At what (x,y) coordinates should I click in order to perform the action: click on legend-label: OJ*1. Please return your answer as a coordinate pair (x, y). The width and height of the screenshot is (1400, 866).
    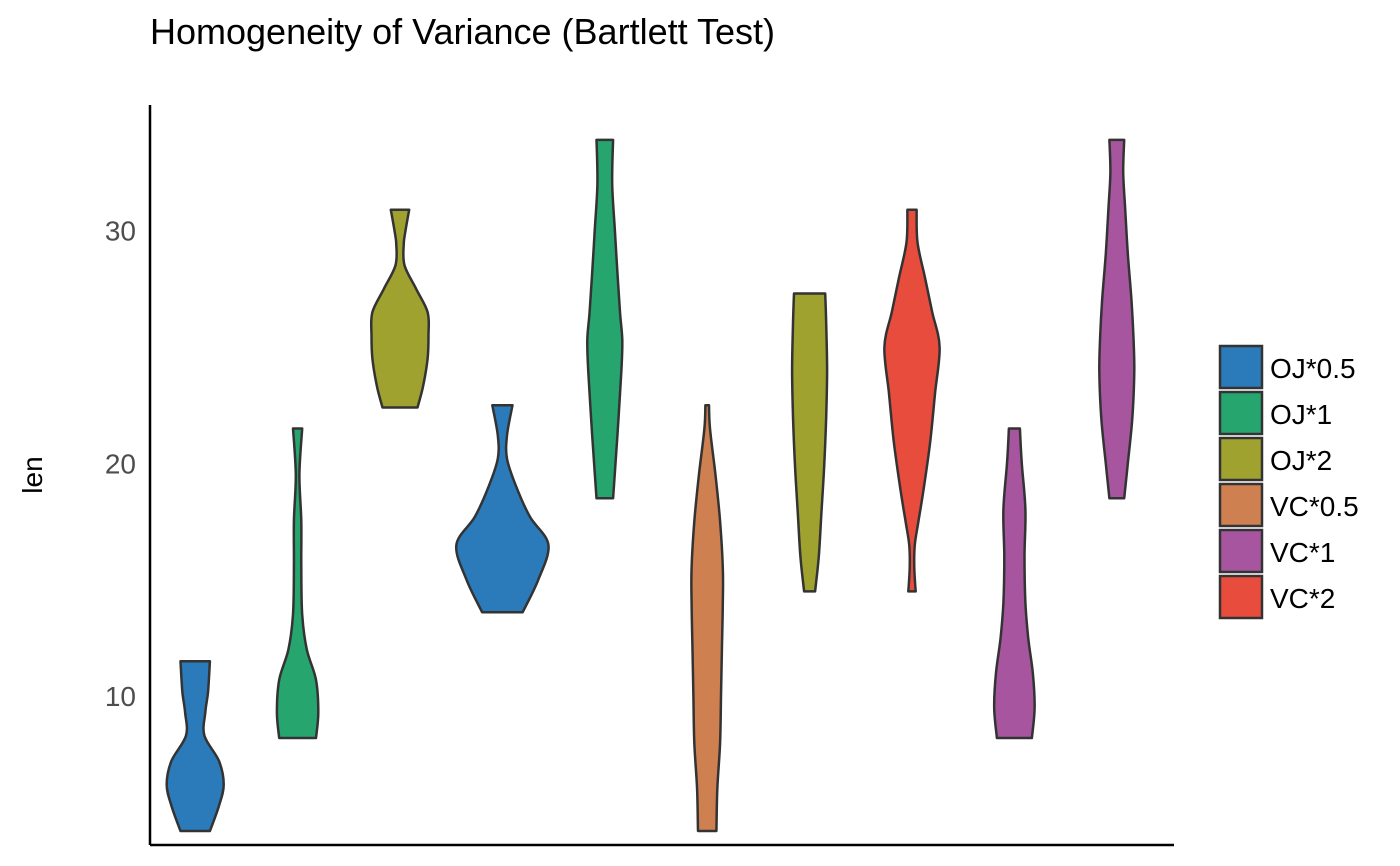
    Looking at the image, I should click on (1301, 414).